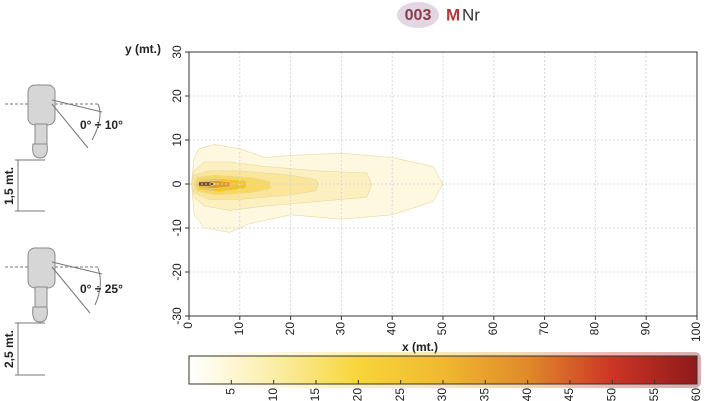 Image resolution: width=708 pixels, height=401 pixels. I want to click on lamp-diagram: 0° ÷ 25° 2,5 mt., so click(62, 311).